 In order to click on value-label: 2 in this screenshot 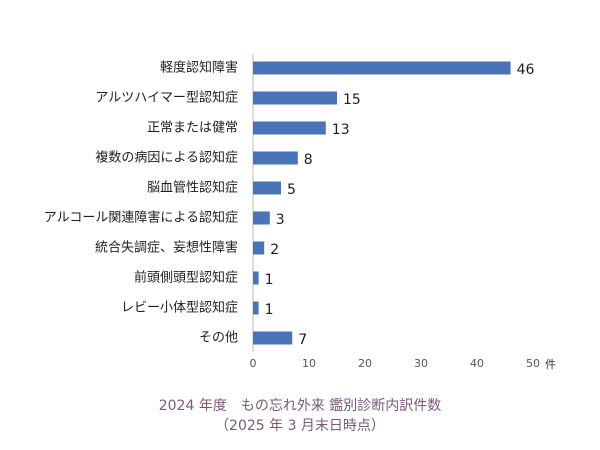, I will do `click(274, 250)`.